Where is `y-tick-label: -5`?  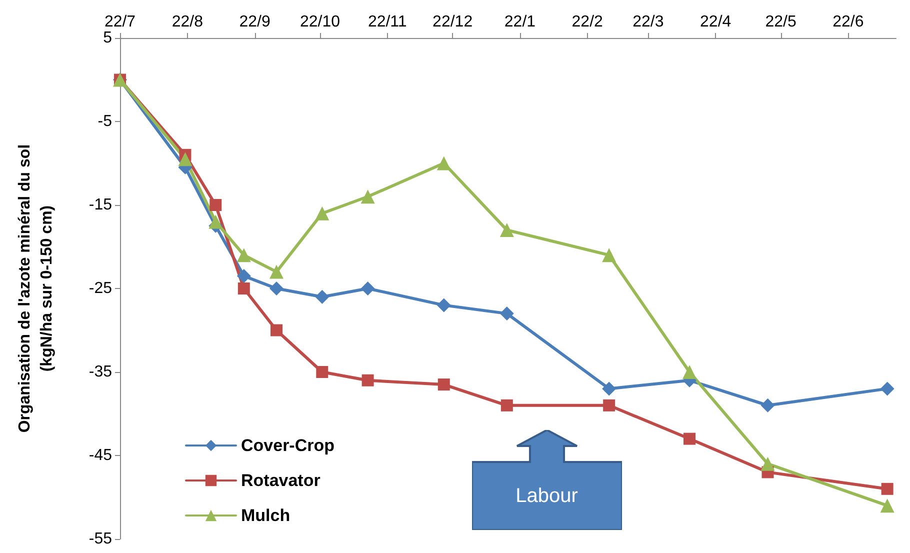
y-tick-label: -5 is located at coordinates (105, 121).